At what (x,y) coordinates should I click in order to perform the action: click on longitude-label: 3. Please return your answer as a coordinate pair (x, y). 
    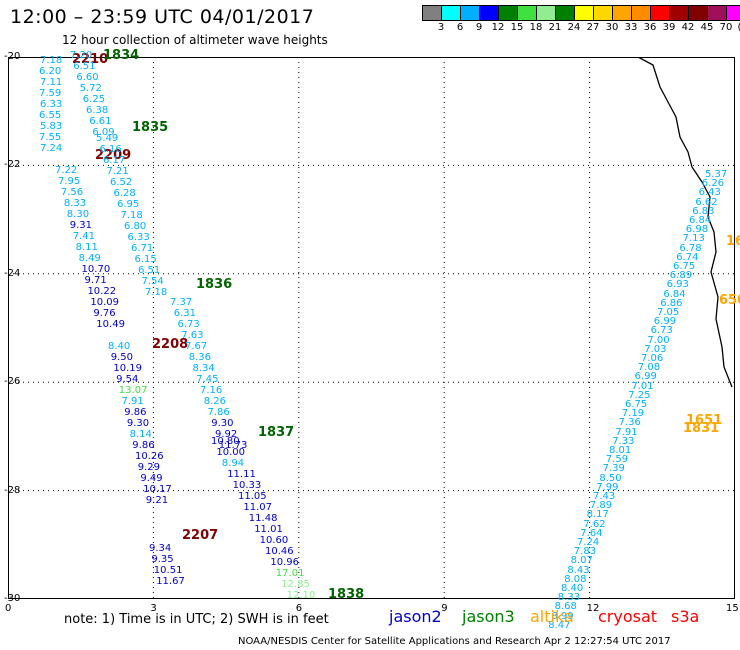
    Looking at the image, I should click on (153, 608).